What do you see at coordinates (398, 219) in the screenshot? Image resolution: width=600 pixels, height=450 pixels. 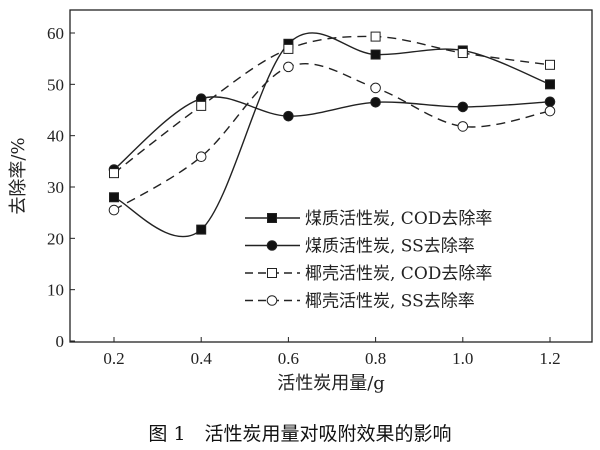 I see `legend-label: 煤质活性炭, COD去除率` at bounding box center [398, 219].